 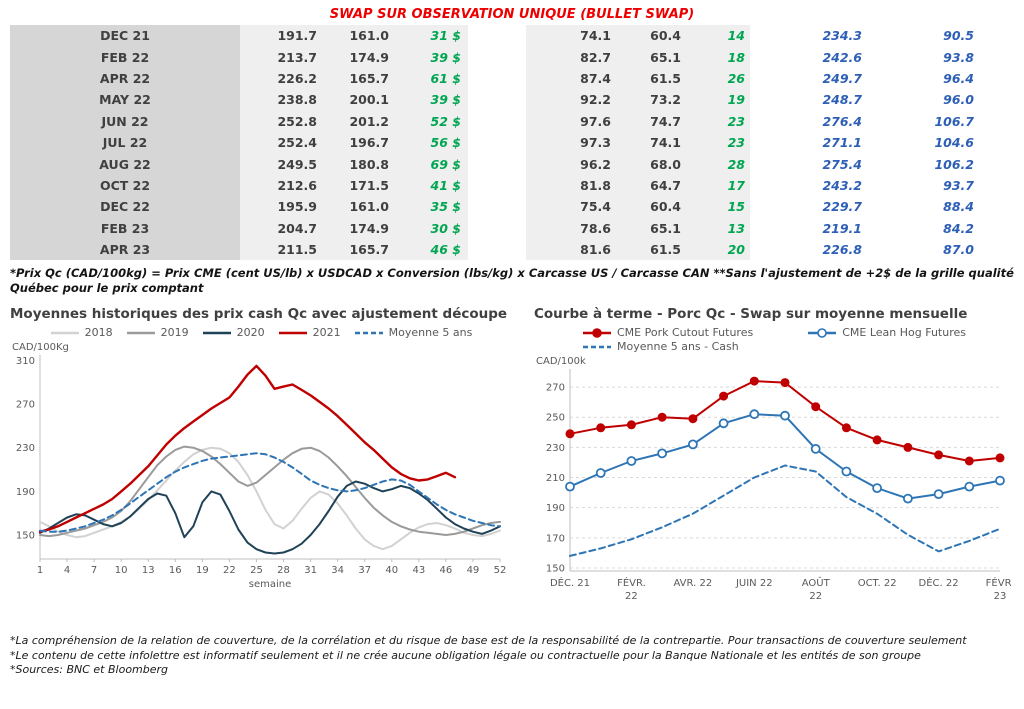 I want to click on line-swatch-2021-icon, so click(x=293, y=333).